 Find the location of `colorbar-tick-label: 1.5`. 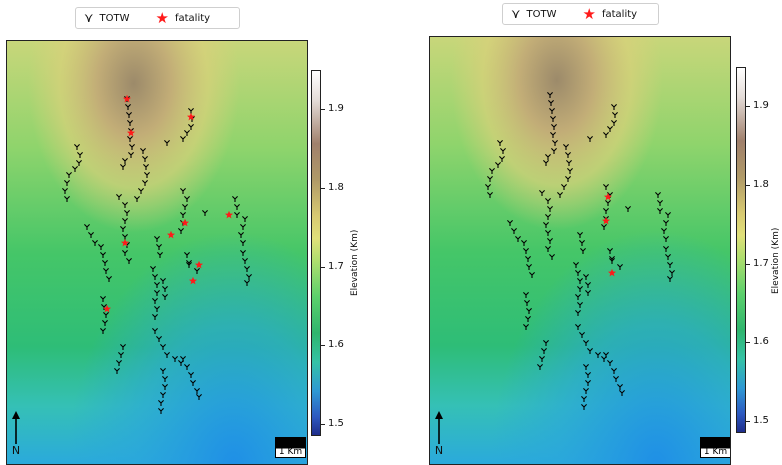

colorbar-tick-label: 1.5 is located at coordinates (336, 424).